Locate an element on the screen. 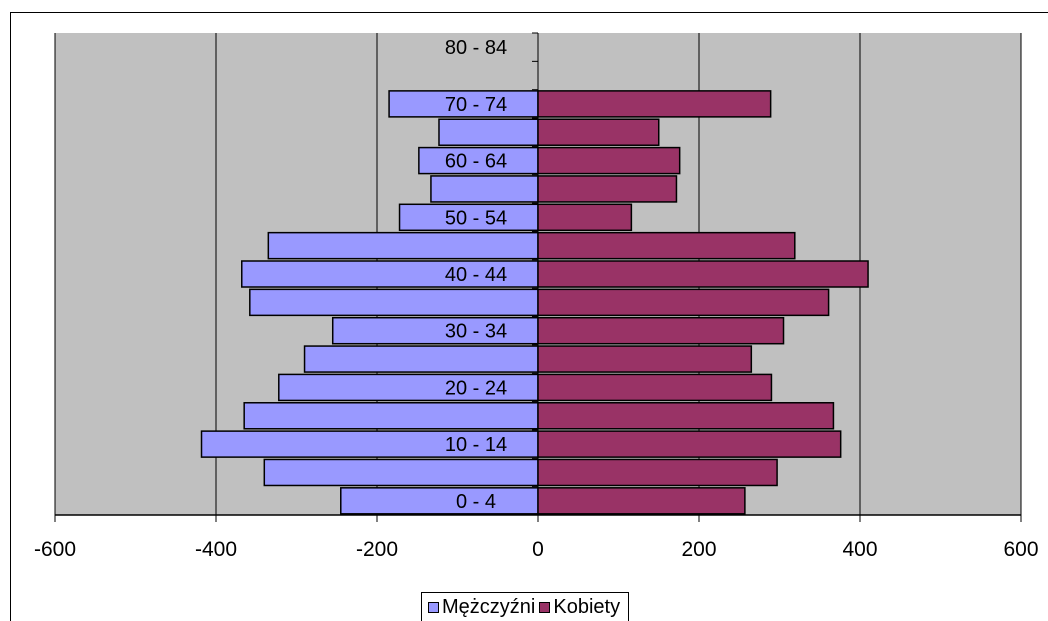 The width and height of the screenshot is (1048, 621). x-tick-labels: -600 -400 -200 0 200 400 600 is located at coordinates (536, 549).